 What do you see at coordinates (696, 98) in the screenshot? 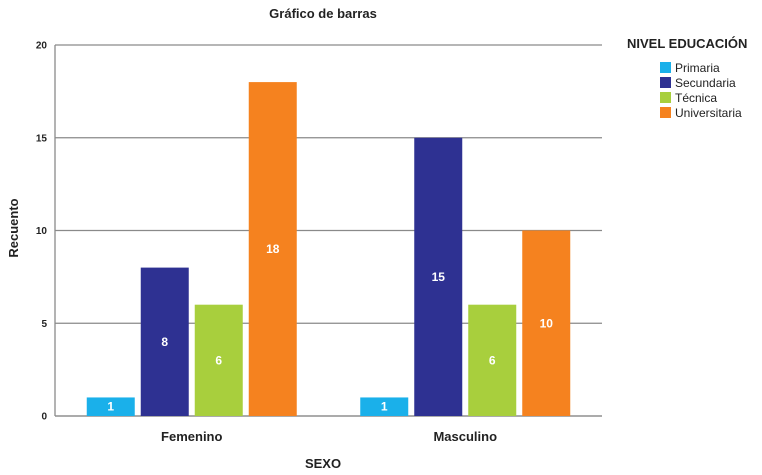
I see `legend-label: Técnica` at bounding box center [696, 98].